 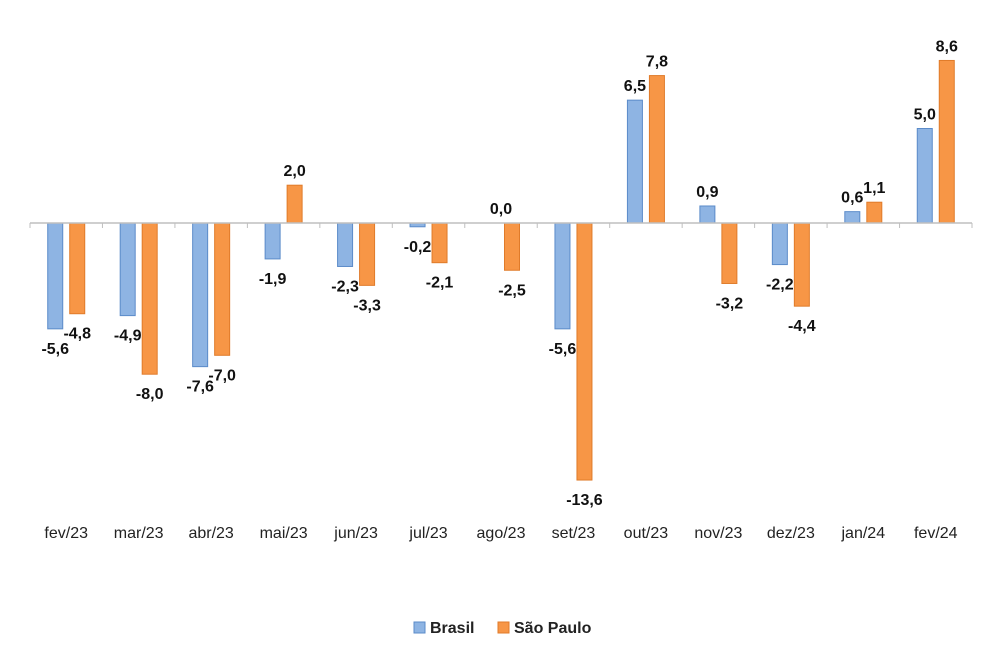 I want to click on value-label-sao-paulo: -4,8, so click(x=77, y=334).